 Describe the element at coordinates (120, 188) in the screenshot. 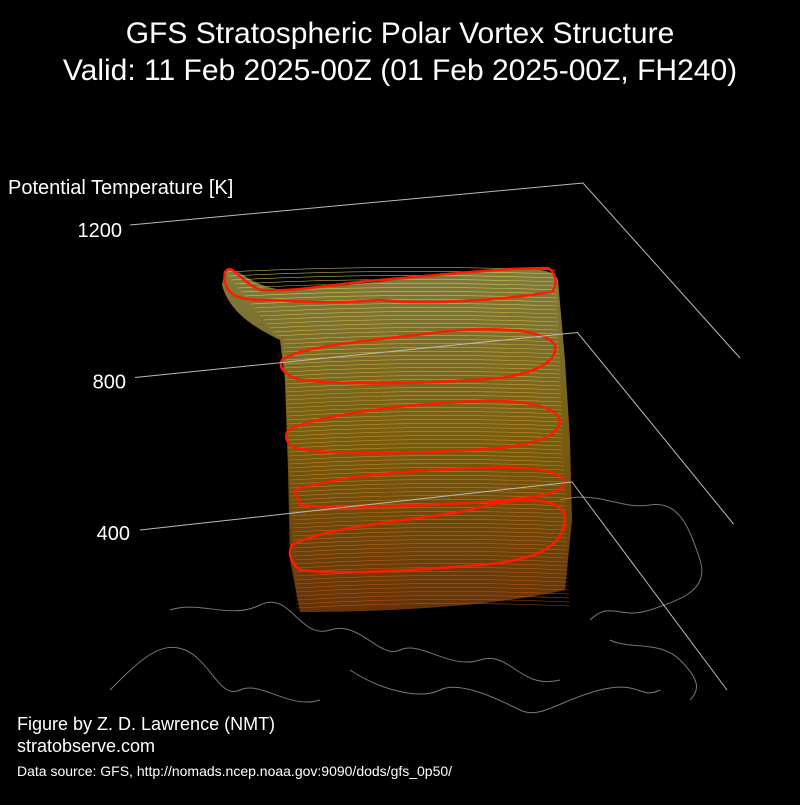

I see `axis-label: Potential Temperature [K]` at that location.